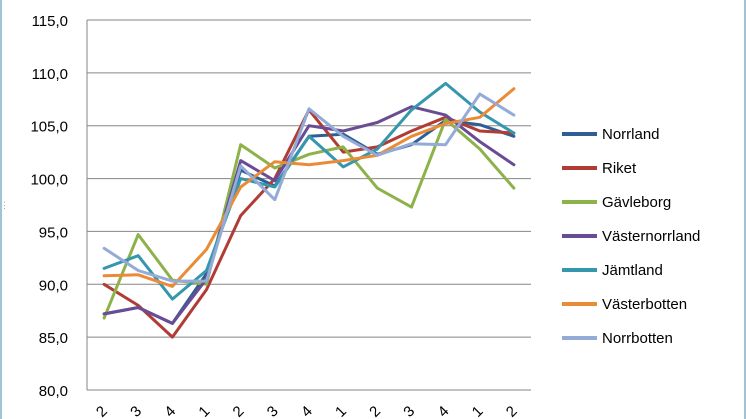 The height and width of the screenshot is (419, 746). Describe the element at coordinates (632, 270) in the screenshot. I see `legend-label: Jämtland` at that location.